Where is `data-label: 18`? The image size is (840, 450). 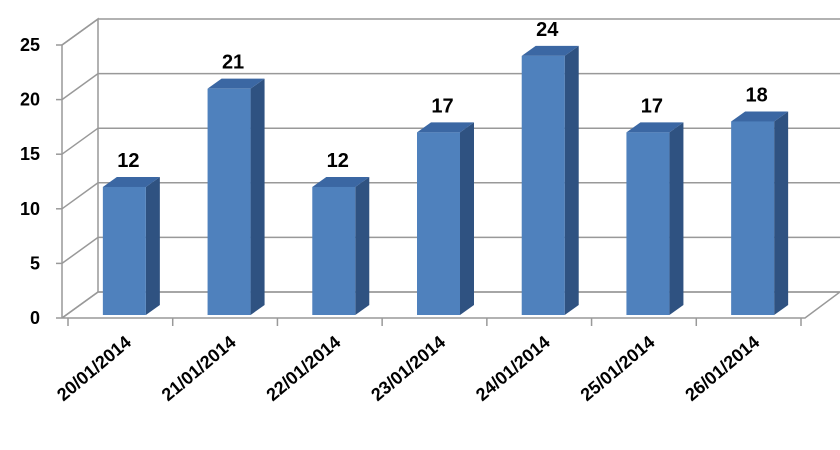 data-label: 18 is located at coordinates (757, 95).